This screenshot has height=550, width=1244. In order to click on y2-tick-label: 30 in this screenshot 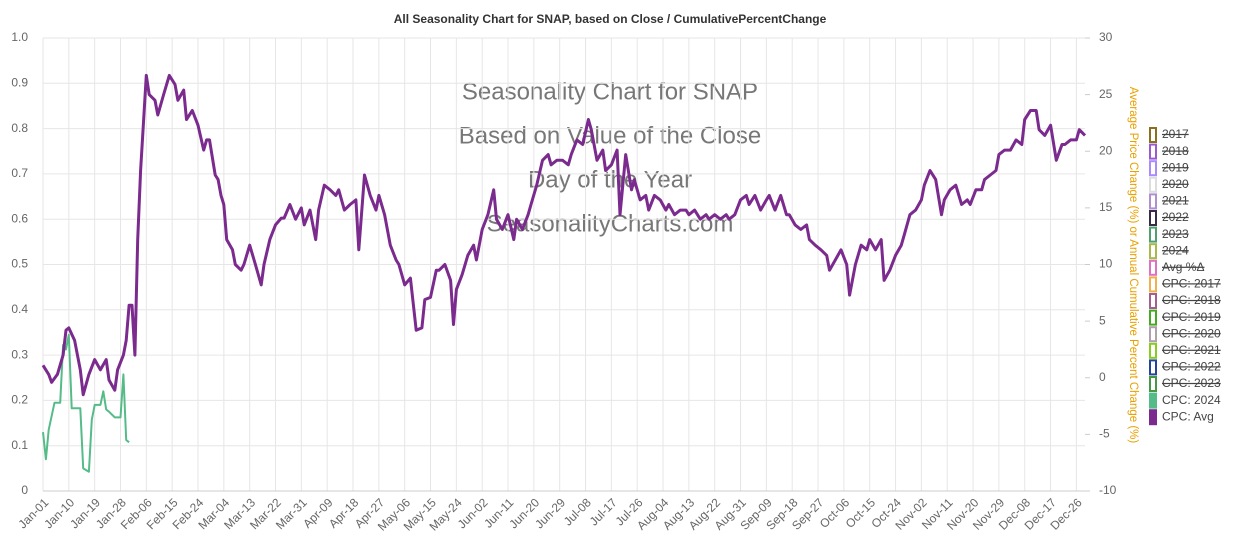, I will do `click(1106, 37)`.